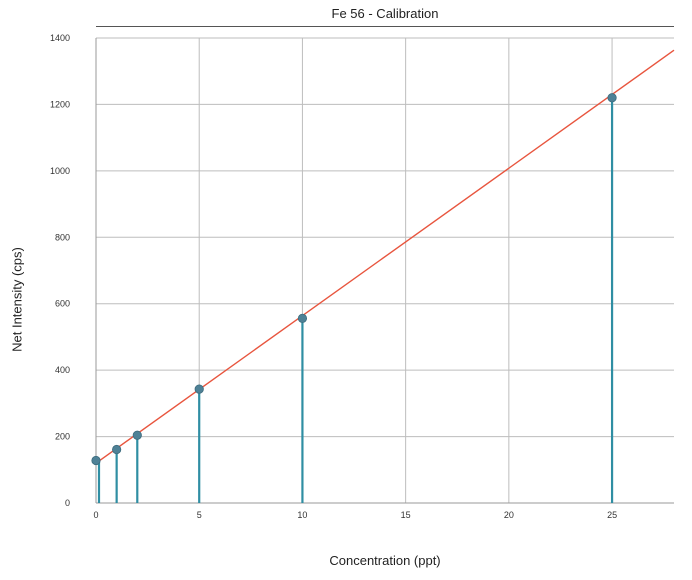 This screenshot has width=692, height=580. I want to click on y-tick-label: 400, so click(62, 370).